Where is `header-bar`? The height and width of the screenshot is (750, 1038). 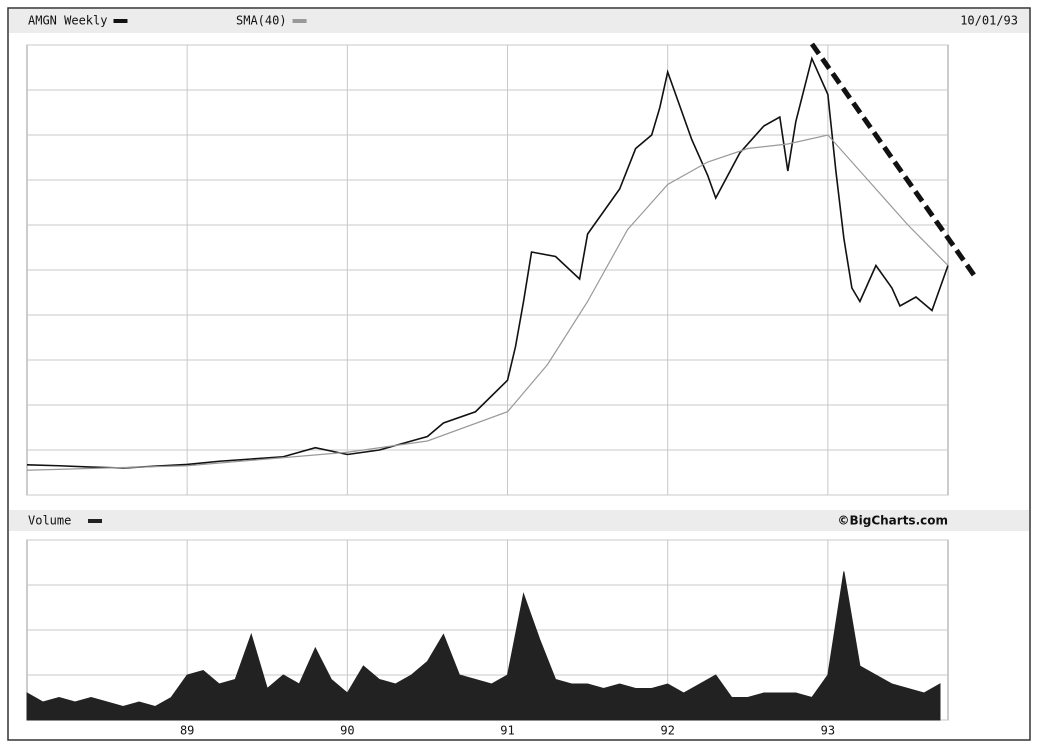
header-bar is located at coordinates (519, 21).